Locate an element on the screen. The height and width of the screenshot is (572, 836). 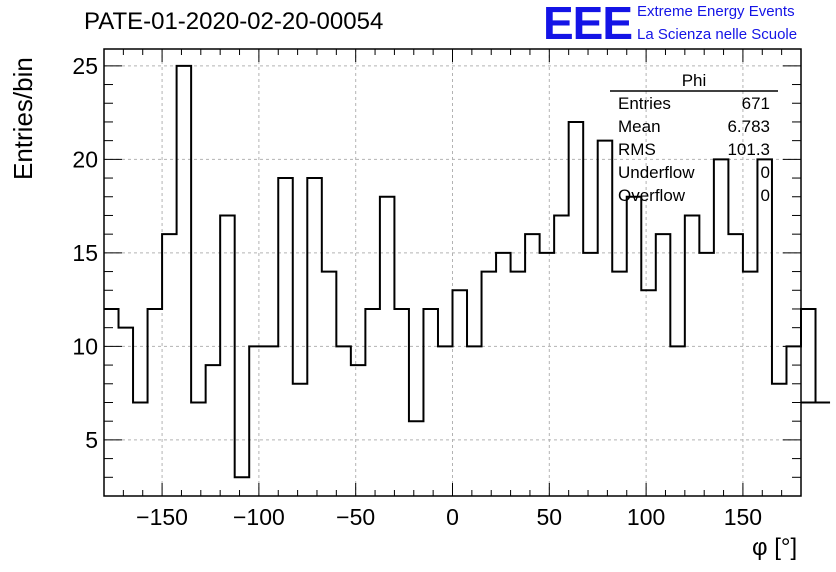
x-tick-label: 100 is located at coordinates (646, 517).